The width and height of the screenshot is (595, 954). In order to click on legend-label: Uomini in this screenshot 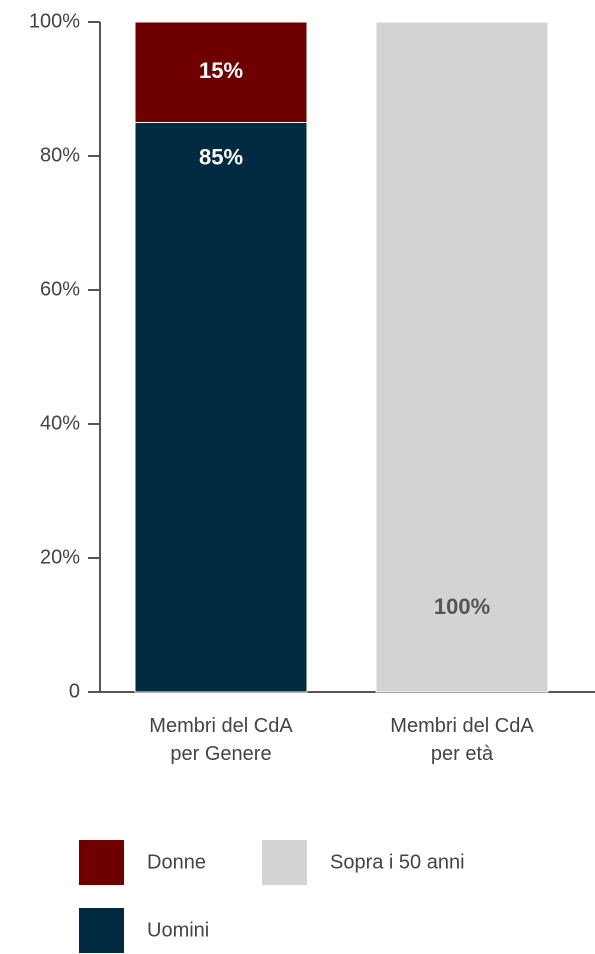, I will do `click(178, 930)`.